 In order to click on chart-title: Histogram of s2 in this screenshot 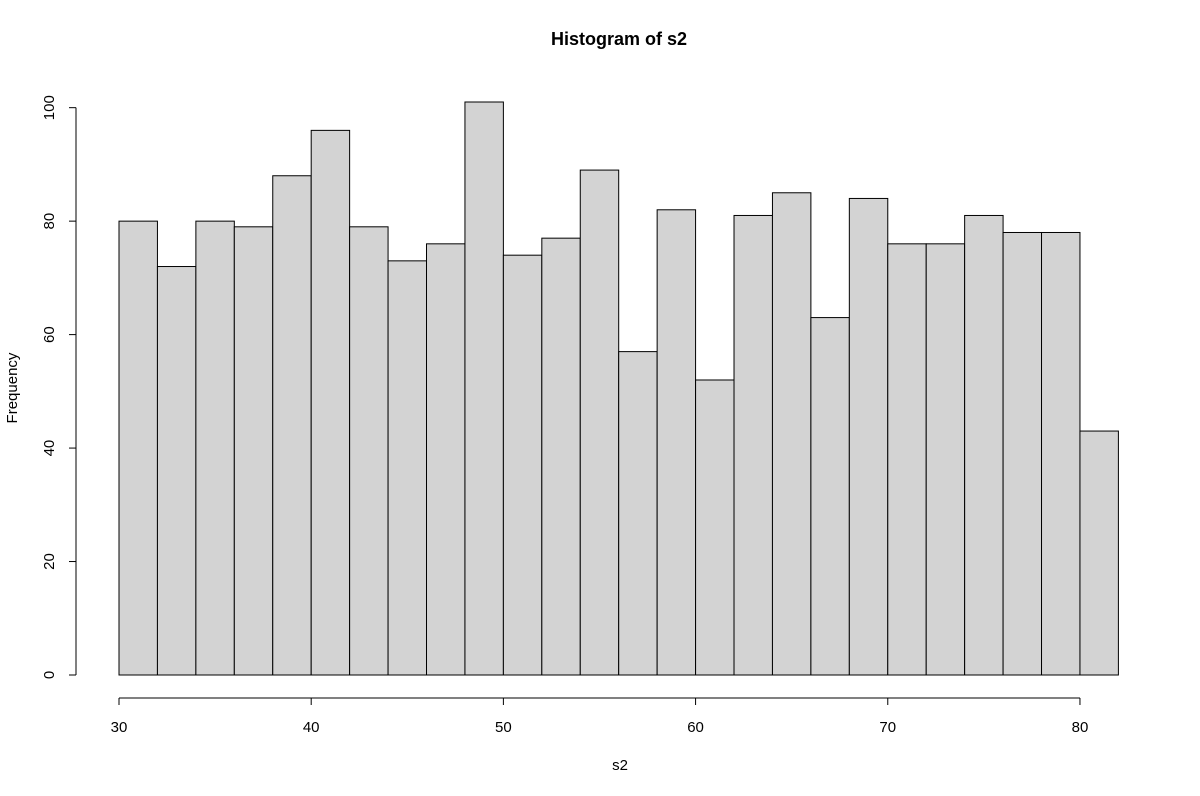, I will do `click(619, 39)`.